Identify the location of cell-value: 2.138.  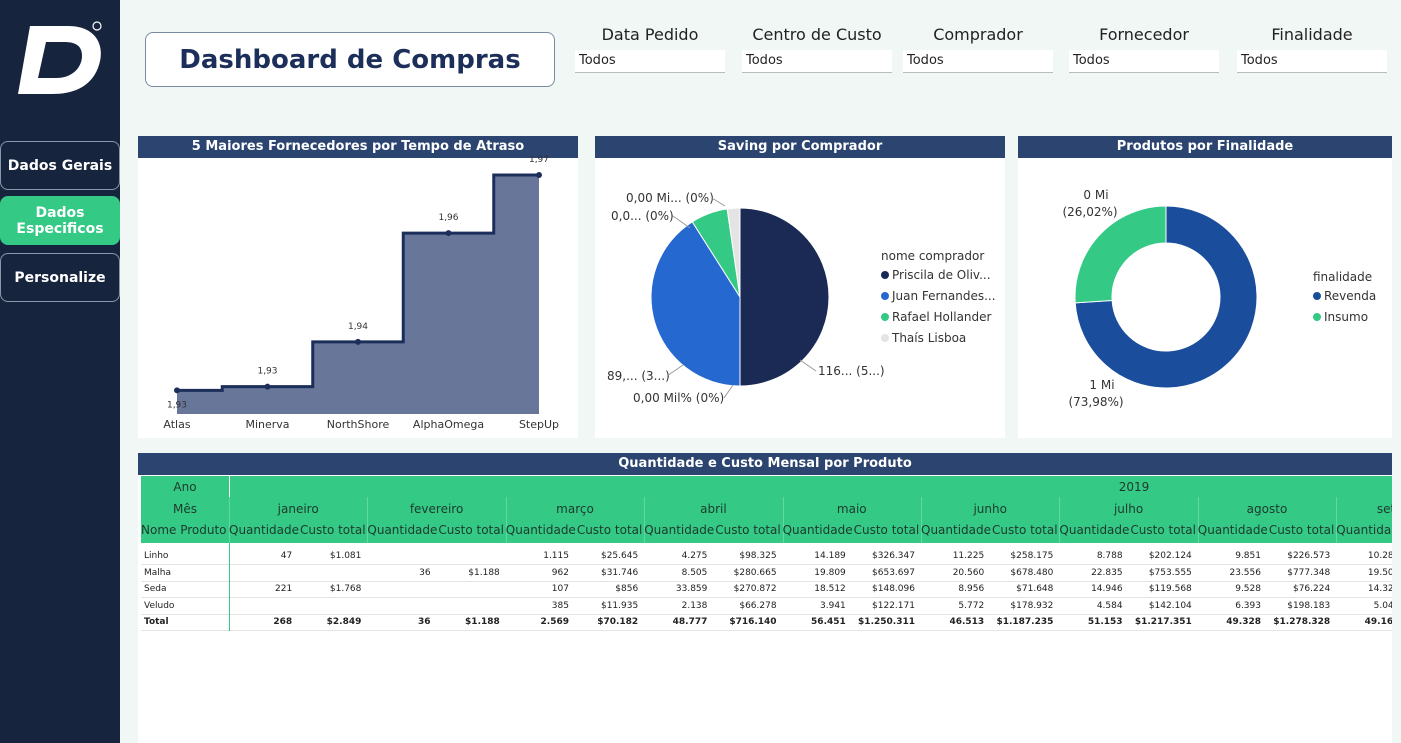
(694, 605).